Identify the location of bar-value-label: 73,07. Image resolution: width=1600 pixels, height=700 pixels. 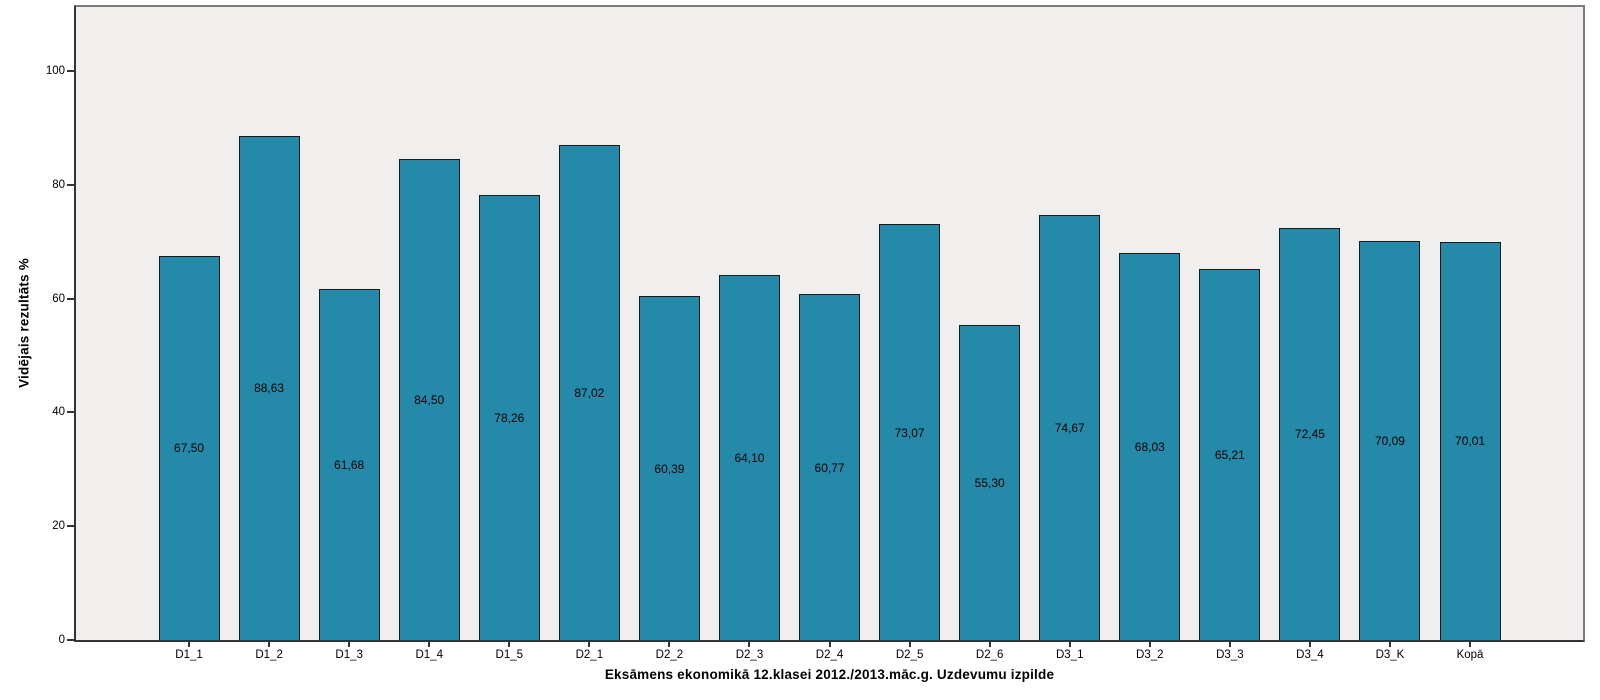
(909, 432).